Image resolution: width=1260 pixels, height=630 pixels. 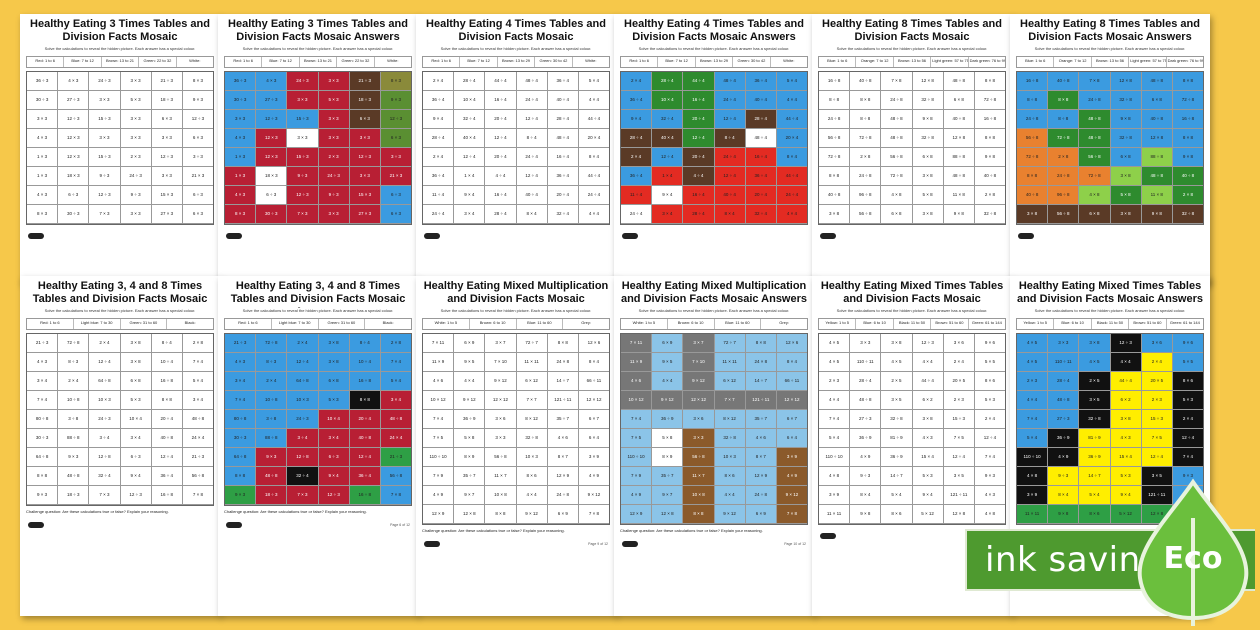 What do you see at coordinates (198, 400) in the screenshot?
I see `mosaic-cell: 3 × 4` at bounding box center [198, 400].